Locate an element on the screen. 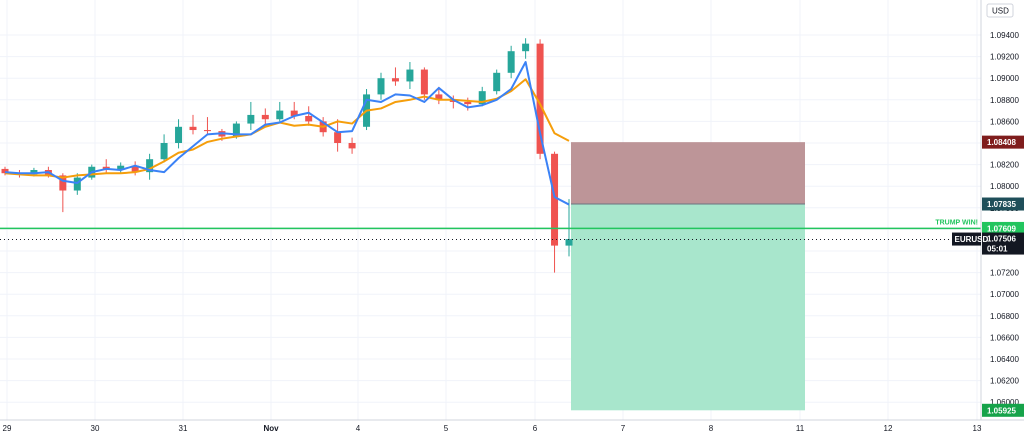 Image resolution: width=1024 pixels, height=437 pixels. hline-price-tag-text: 1.07609 is located at coordinates (1001, 228).